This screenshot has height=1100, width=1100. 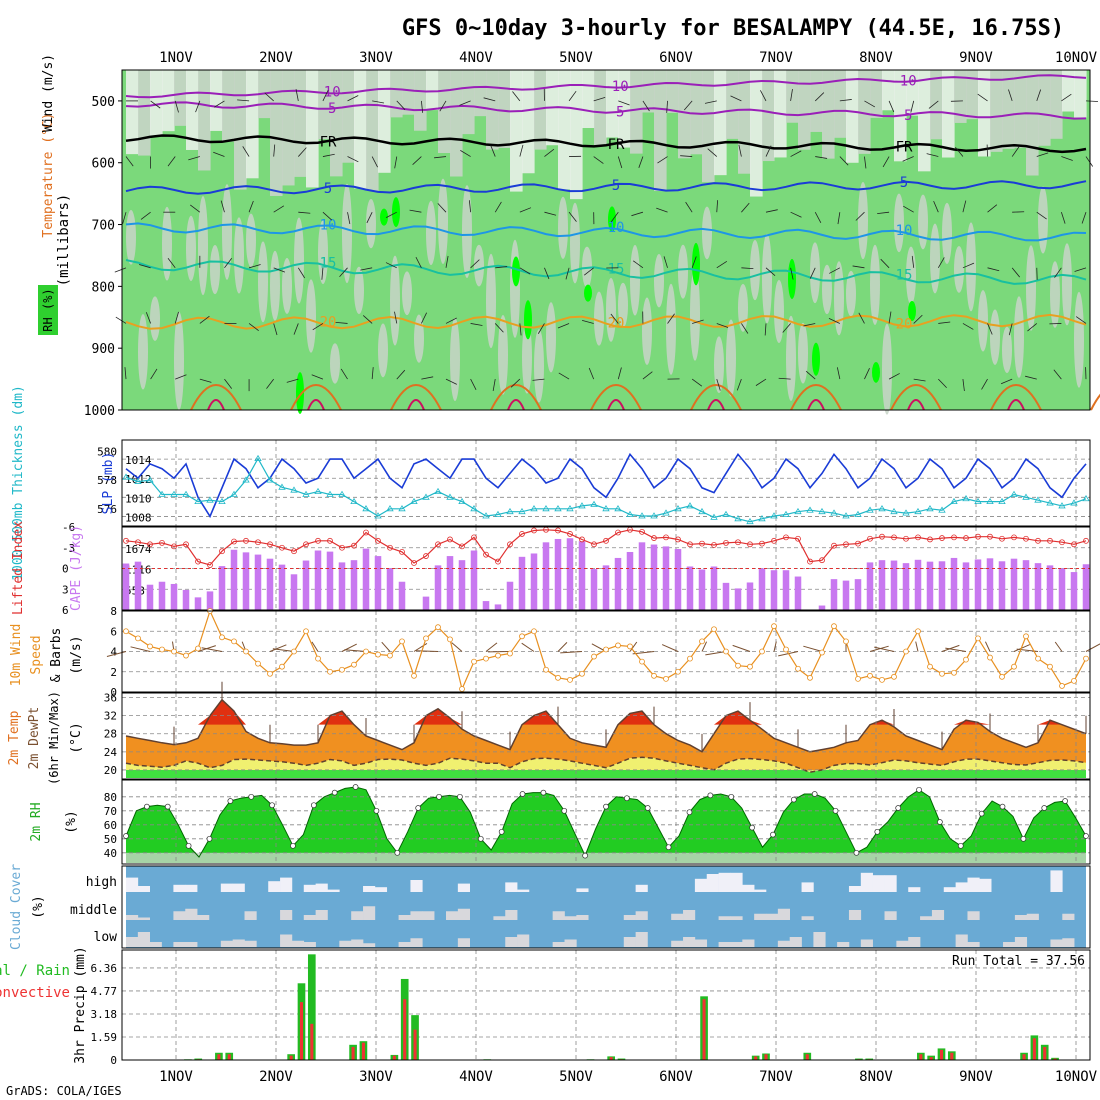 What do you see at coordinates (110, 734) in the screenshot?
I see `temp-tick-label: 28` at bounding box center [110, 734].